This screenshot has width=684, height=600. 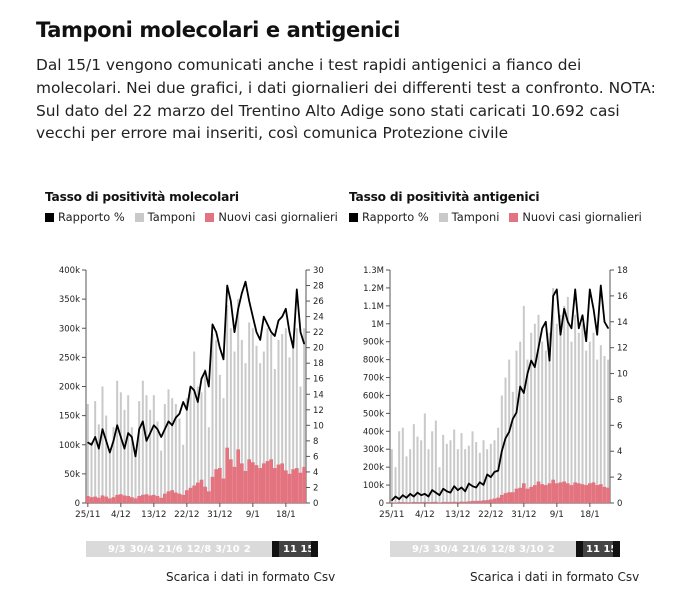 I want to click on y-right-tick-label: 6, so click(x=619, y=426).